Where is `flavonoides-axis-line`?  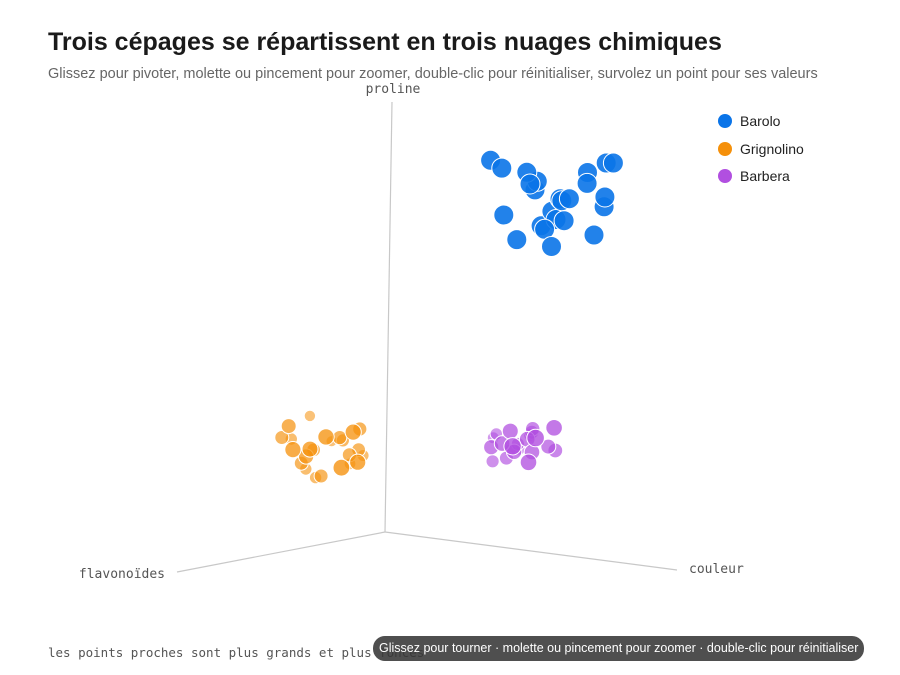
flavonoides-axis-line is located at coordinates (281, 552).